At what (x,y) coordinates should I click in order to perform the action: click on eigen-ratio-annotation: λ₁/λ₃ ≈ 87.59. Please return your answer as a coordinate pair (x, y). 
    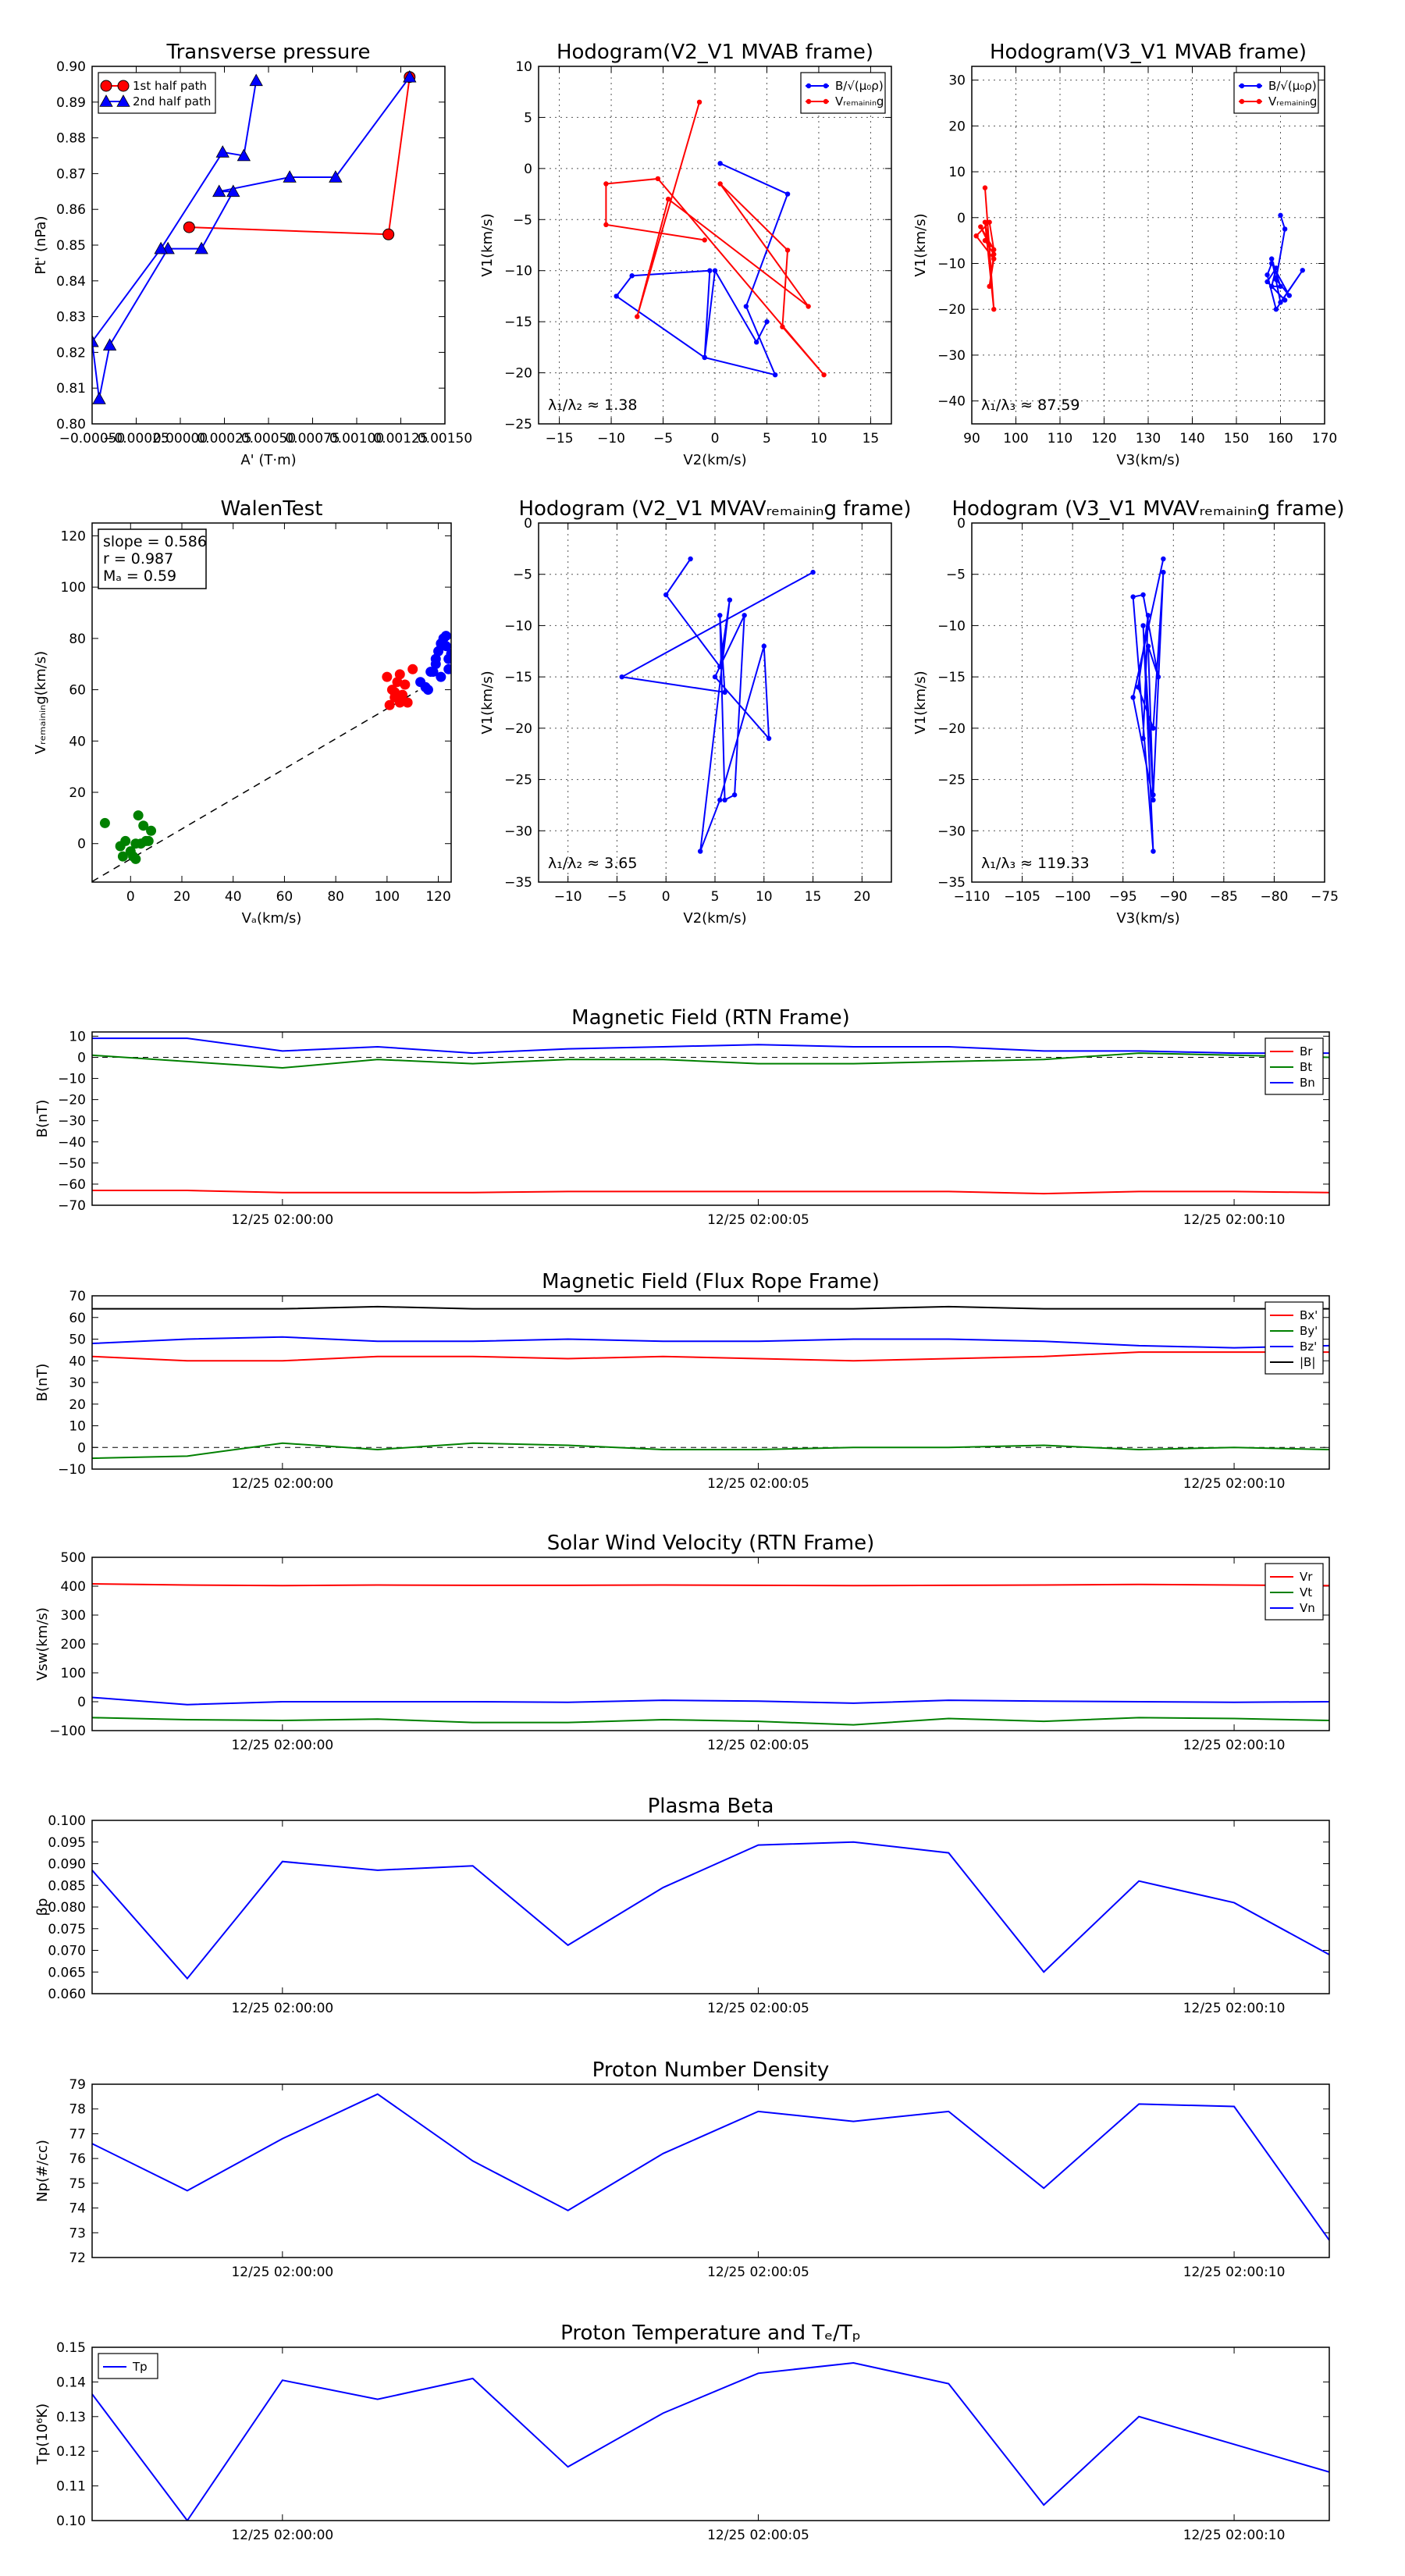
    Looking at the image, I should click on (1030, 405).